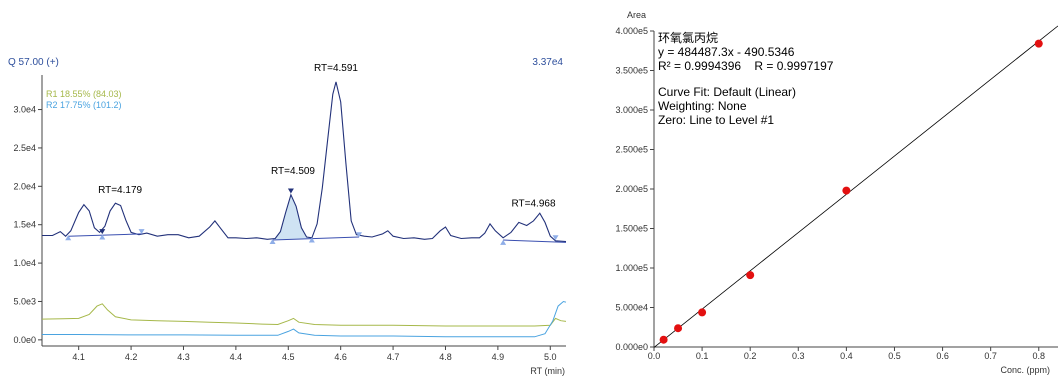 The width and height of the screenshot is (1058, 376). Describe the element at coordinates (798, 356) in the screenshot. I see `calibration-x-tick-label: 0.3` at that location.